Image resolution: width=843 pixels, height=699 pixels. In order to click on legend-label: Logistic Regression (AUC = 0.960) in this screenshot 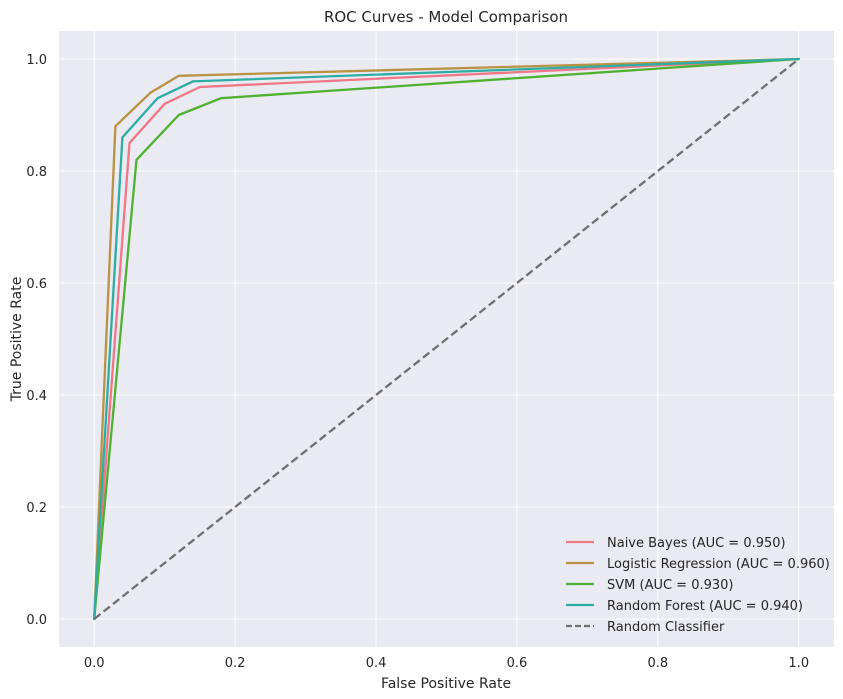, I will do `click(718, 564)`.